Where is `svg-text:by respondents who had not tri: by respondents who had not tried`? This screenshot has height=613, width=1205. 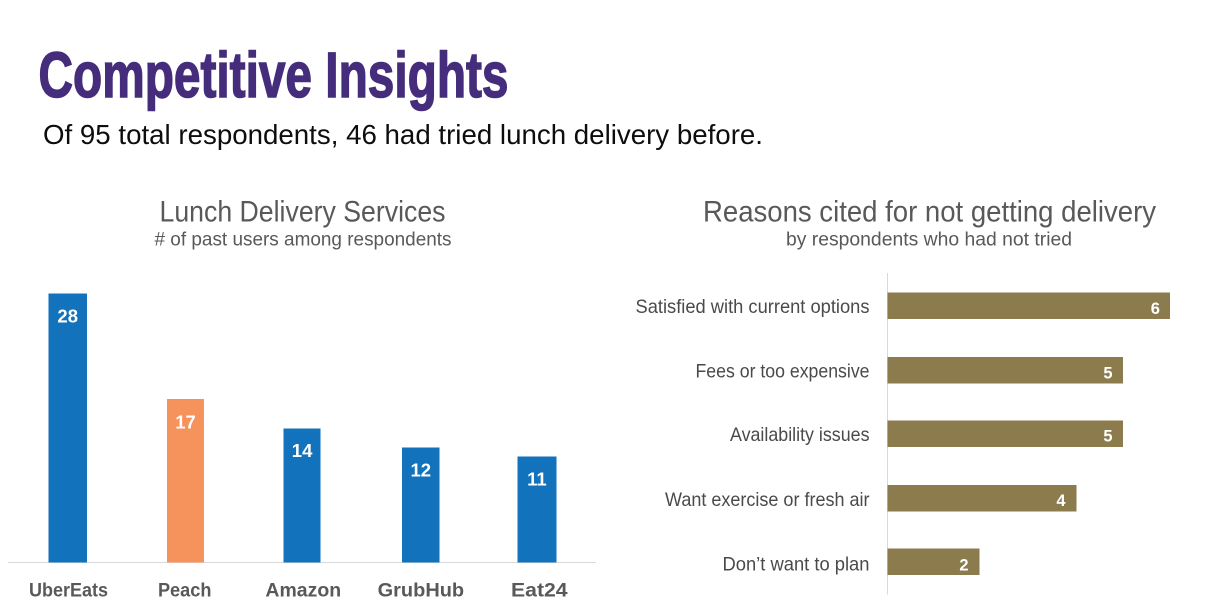 svg-text:by respondents who had not tri: by respondents who had not tried is located at coordinates (929, 240).